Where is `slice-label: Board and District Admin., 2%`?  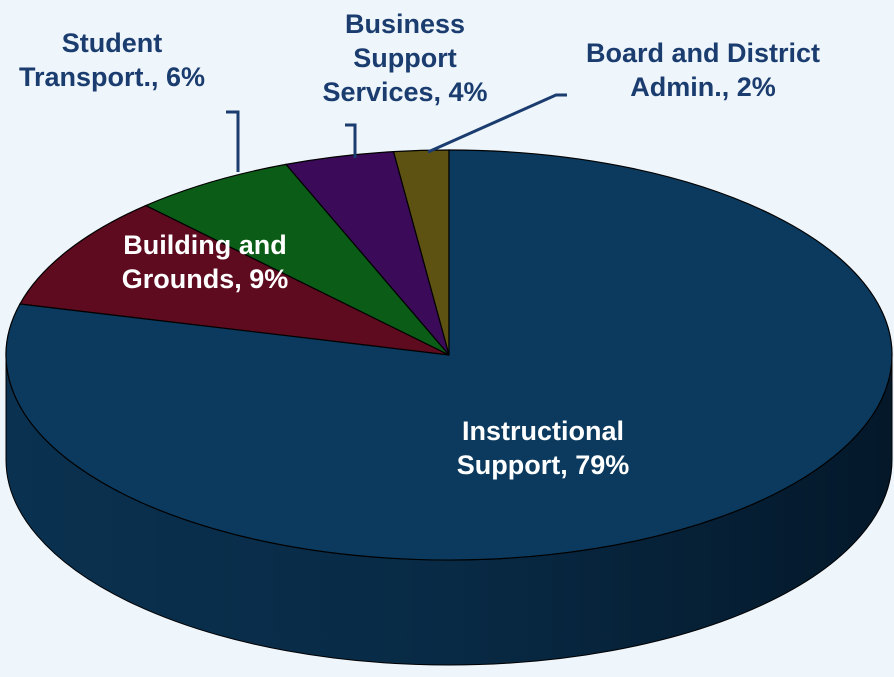
slice-label: Board and District Admin., 2% is located at coordinates (703, 70).